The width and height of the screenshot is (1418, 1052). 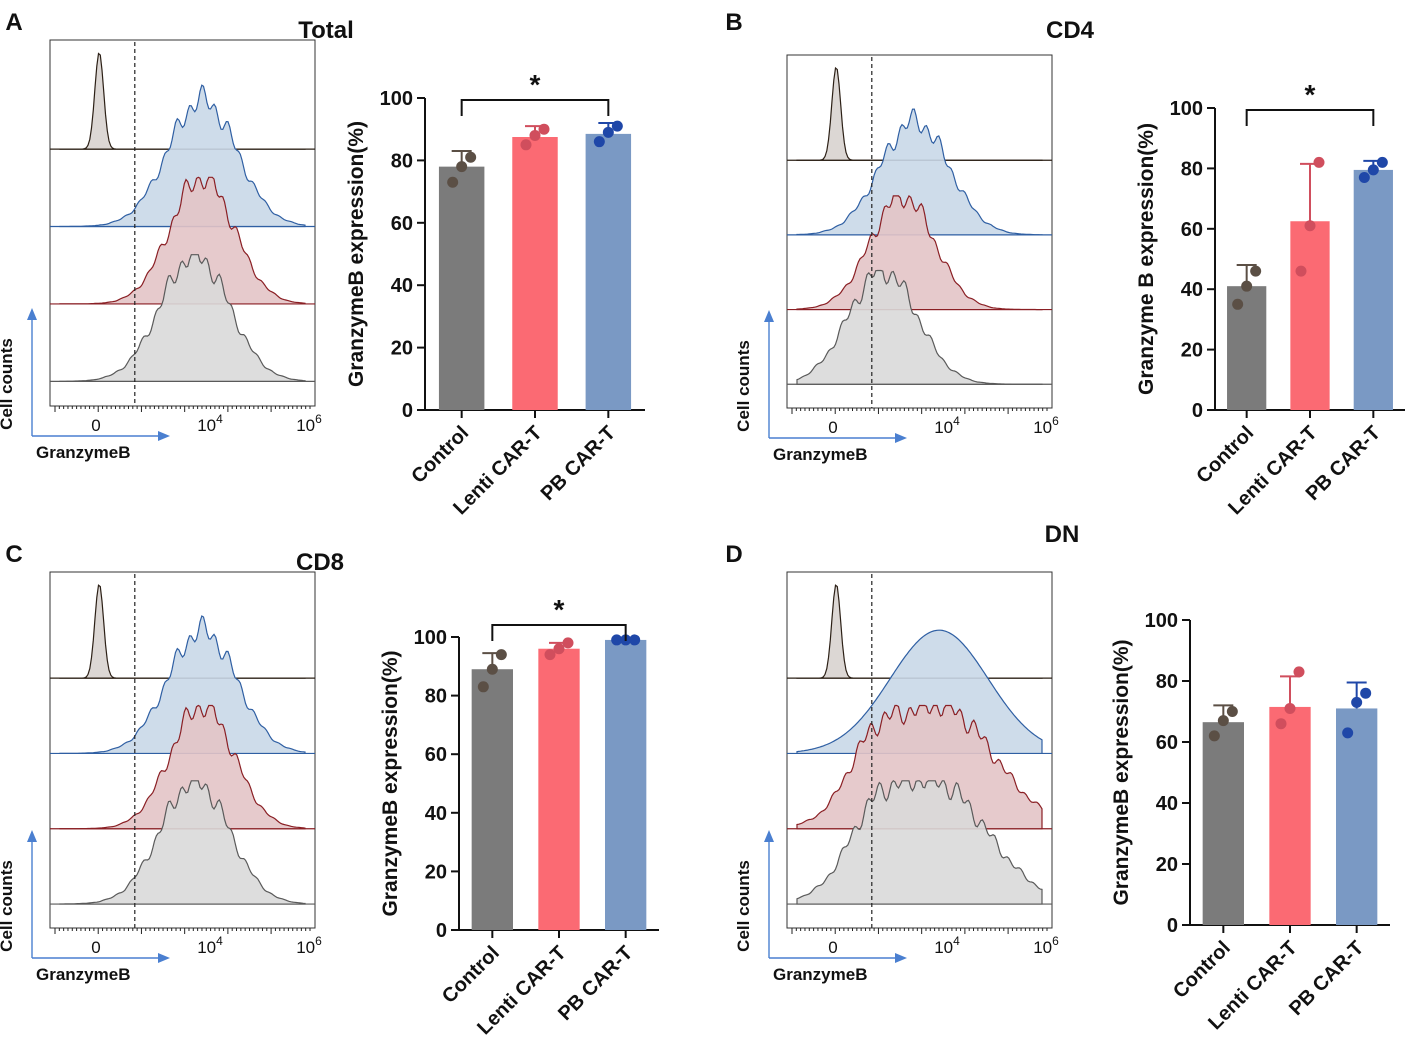 I want to click on panel-letter-B: B, so click(x=733, y=22).